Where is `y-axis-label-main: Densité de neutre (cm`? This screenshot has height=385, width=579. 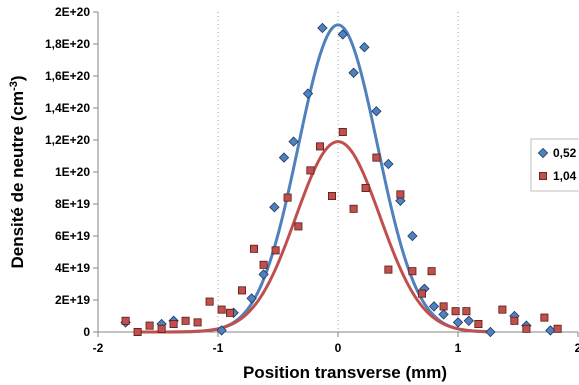 y-axis-label-main: Densité de neutre (cm is located at coordinates (17, 180).